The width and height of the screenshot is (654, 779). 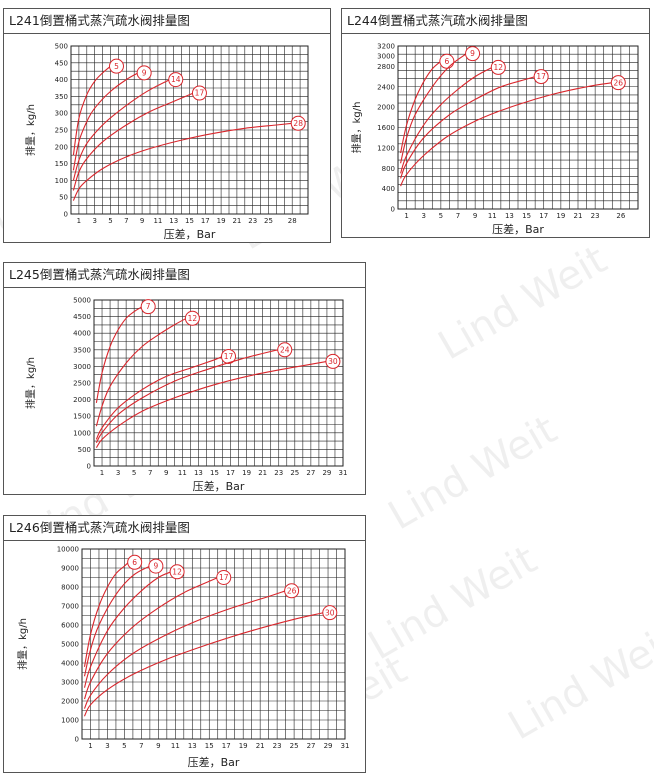 I want to click on y-tick-label: 800, so click(x=388, y=169).